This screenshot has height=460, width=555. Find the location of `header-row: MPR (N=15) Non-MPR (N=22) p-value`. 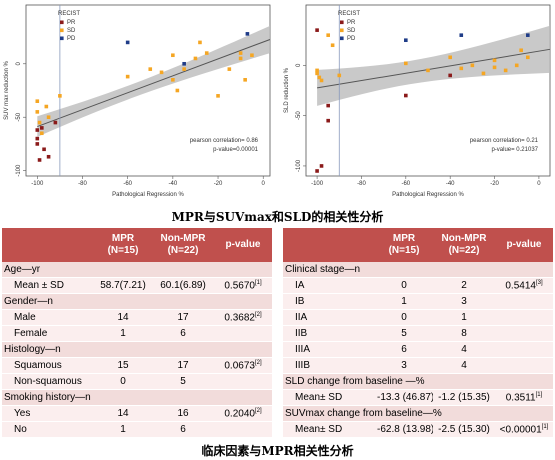

header-row: MPR (N=15) Non-MPR (N=22) p-value is located at coordinates (137, 245).